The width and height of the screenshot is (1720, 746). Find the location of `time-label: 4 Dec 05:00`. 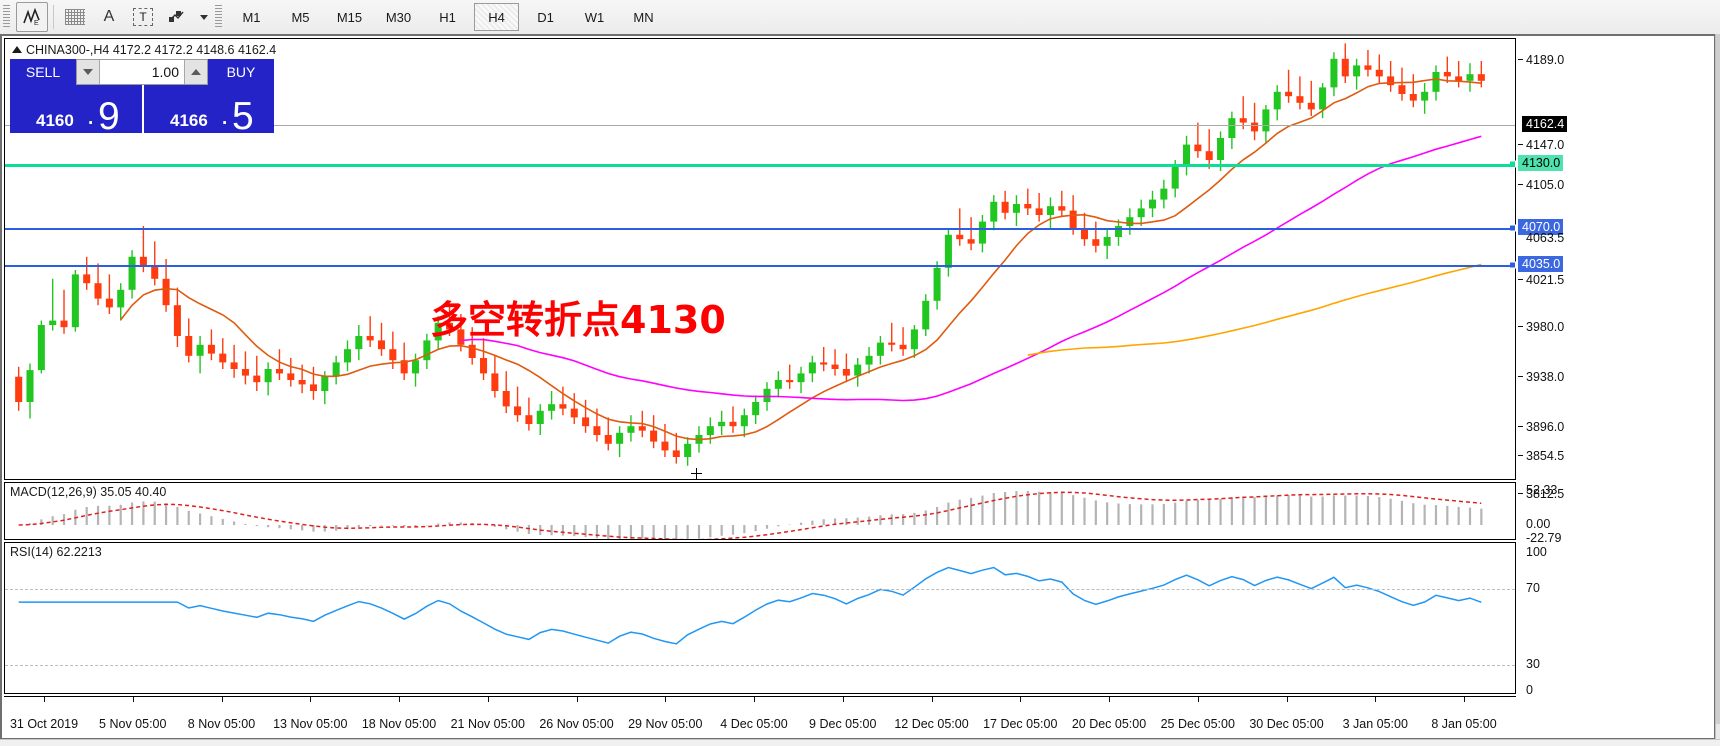

time-label: 4 Dec 05:00 is located at coordinates (754, 724).